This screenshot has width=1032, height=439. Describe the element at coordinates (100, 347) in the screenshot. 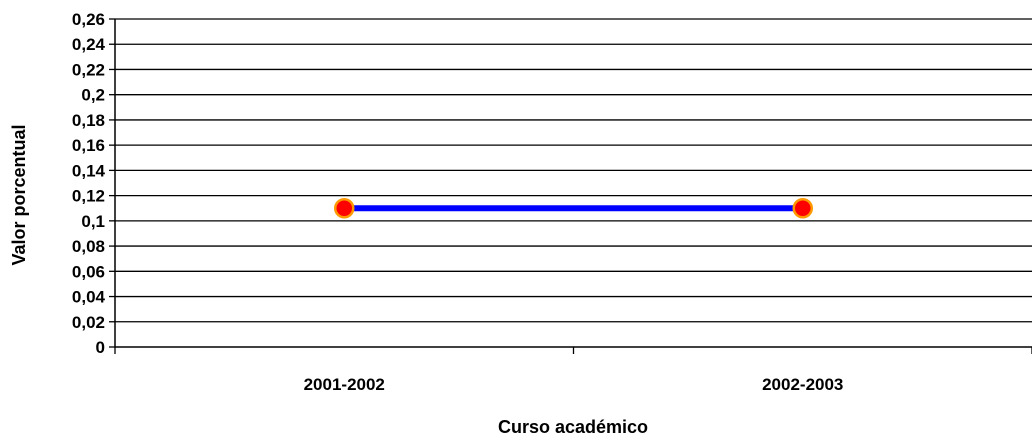

I see `y-tick-label: 0` at that location.